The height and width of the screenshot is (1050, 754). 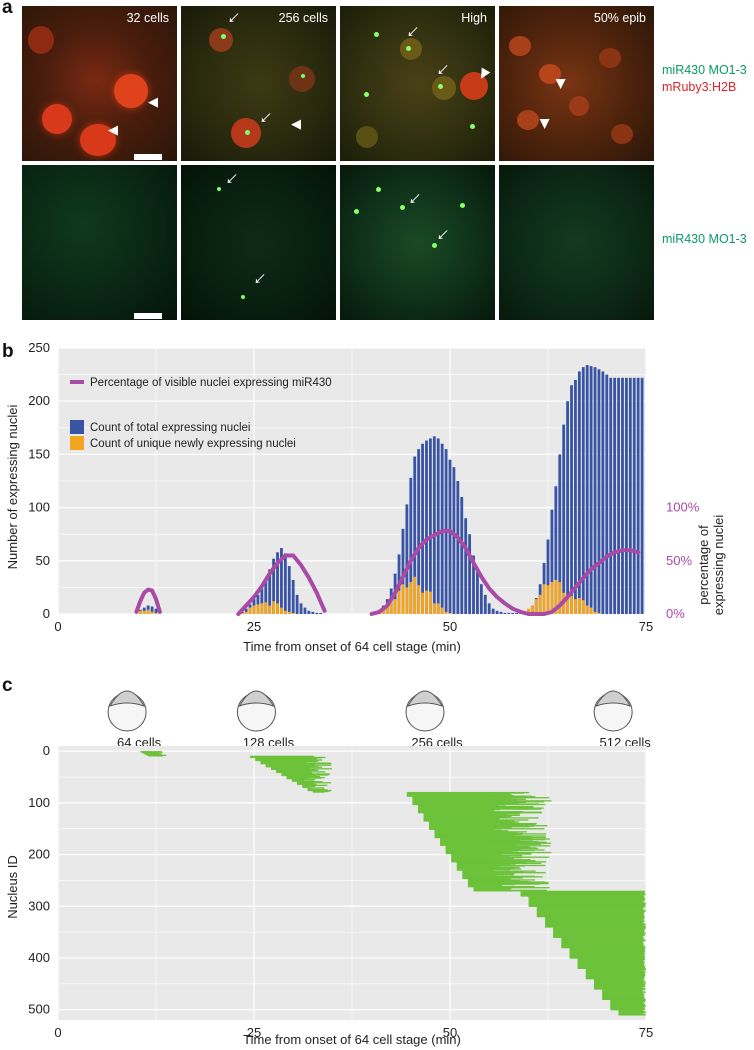 What do you see at coordinates (148, 316) in the screenshot?
I see `scale-bar` at bounding box center [148, 316].